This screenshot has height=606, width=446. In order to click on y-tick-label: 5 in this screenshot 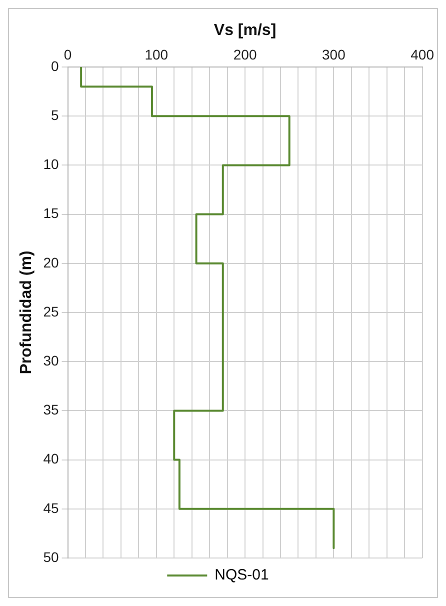, I will do `click(54, 114)`.